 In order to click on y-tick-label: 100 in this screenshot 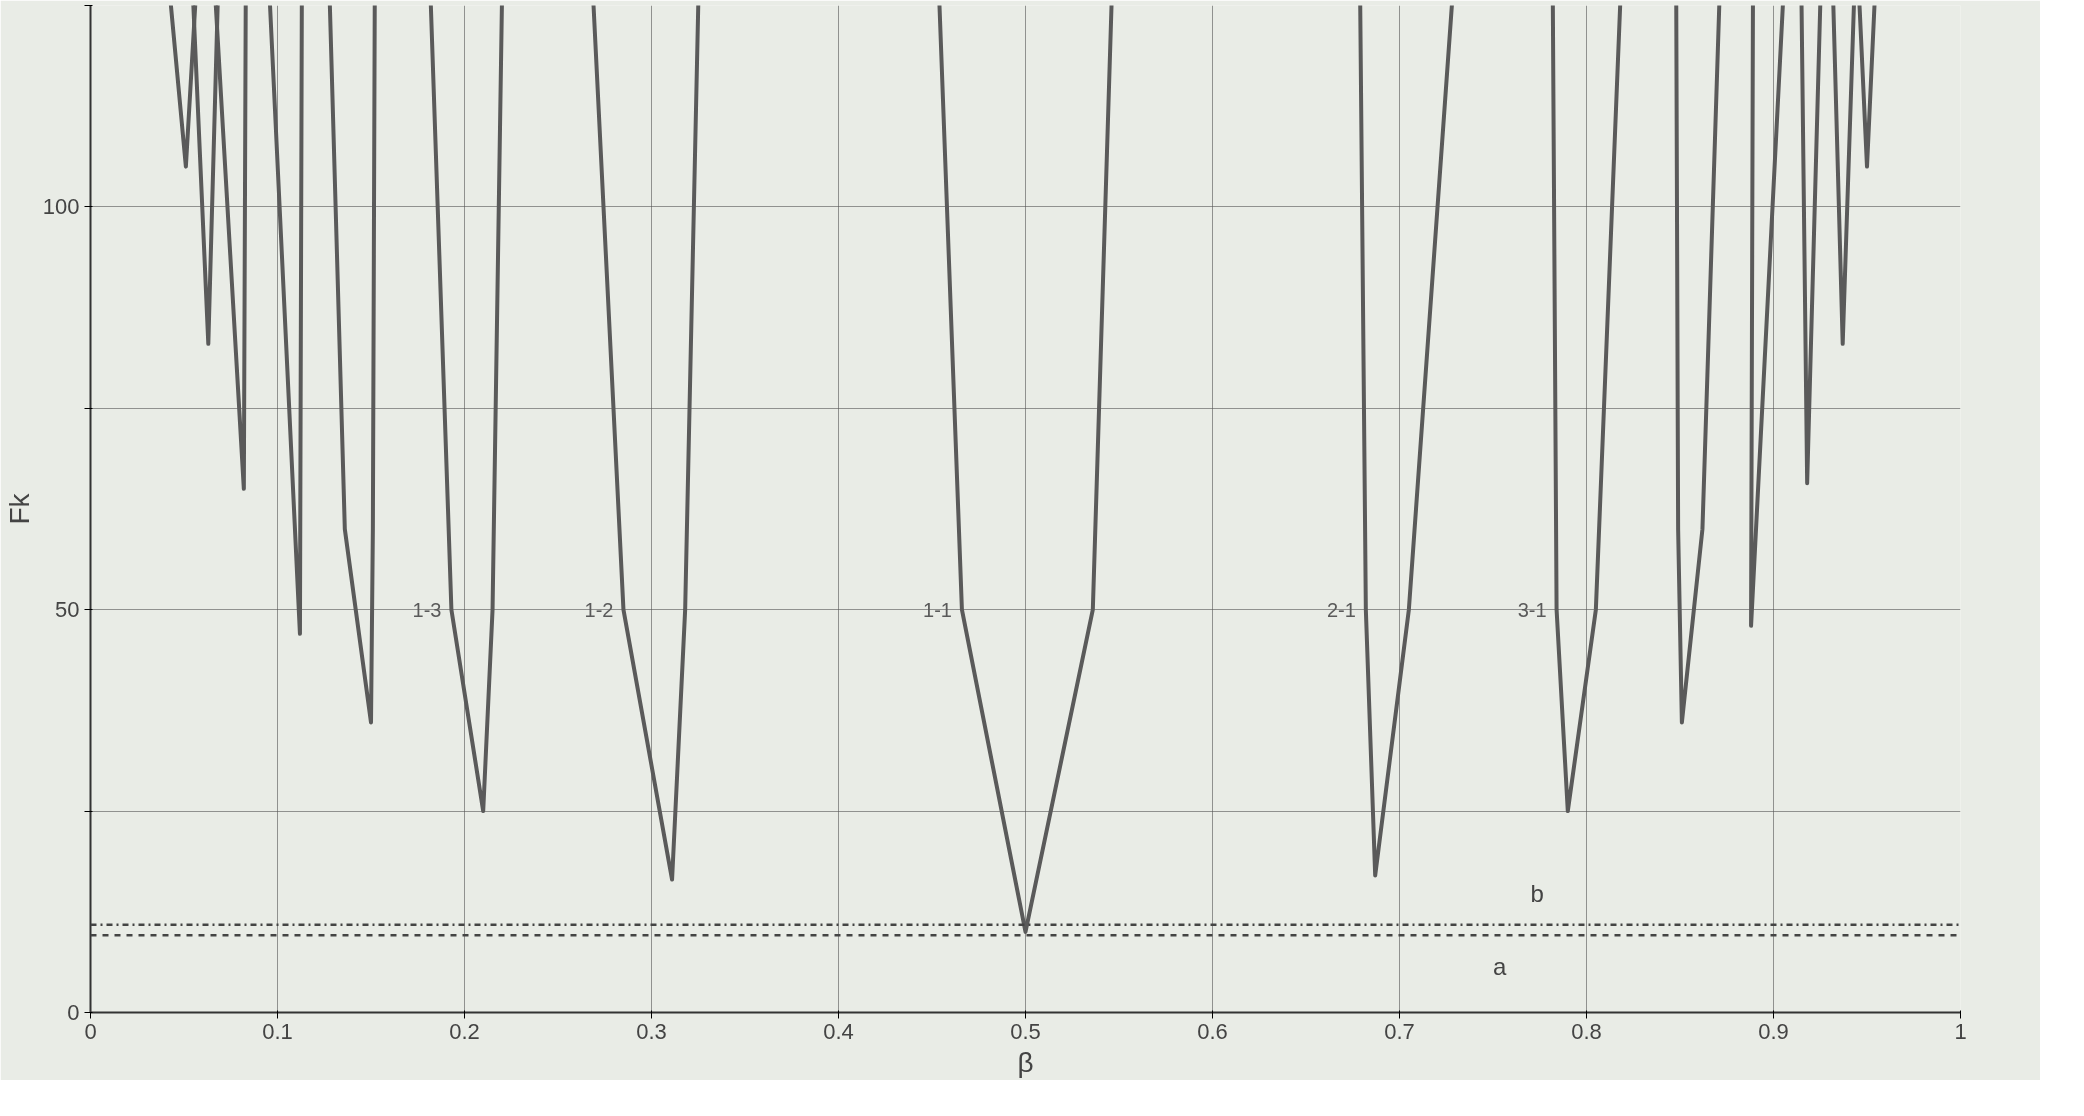, I will do `click(61, 207)`.